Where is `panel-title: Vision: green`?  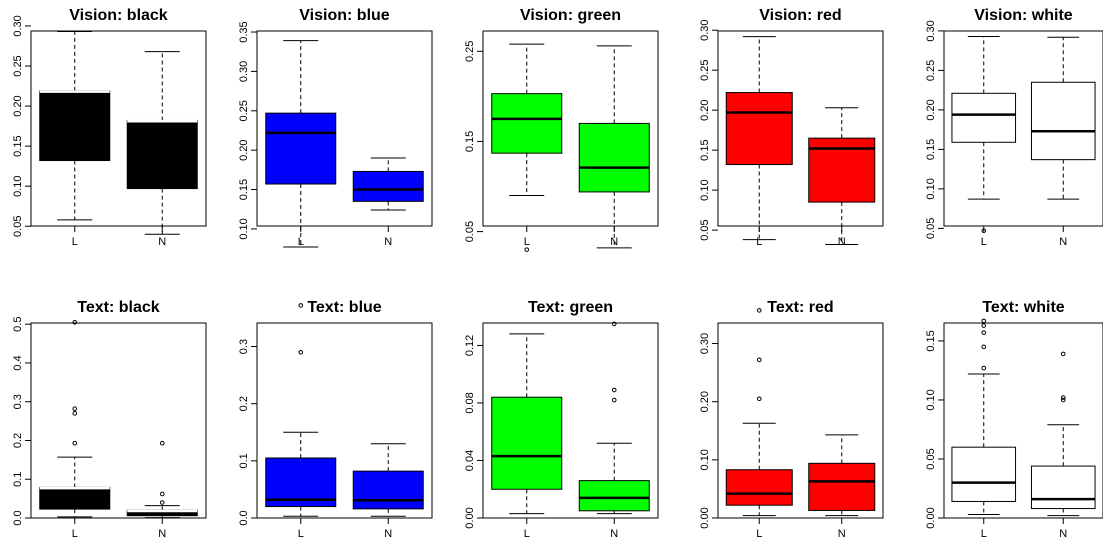
panel-title: Vision: green is located at coordinates (570, 15).